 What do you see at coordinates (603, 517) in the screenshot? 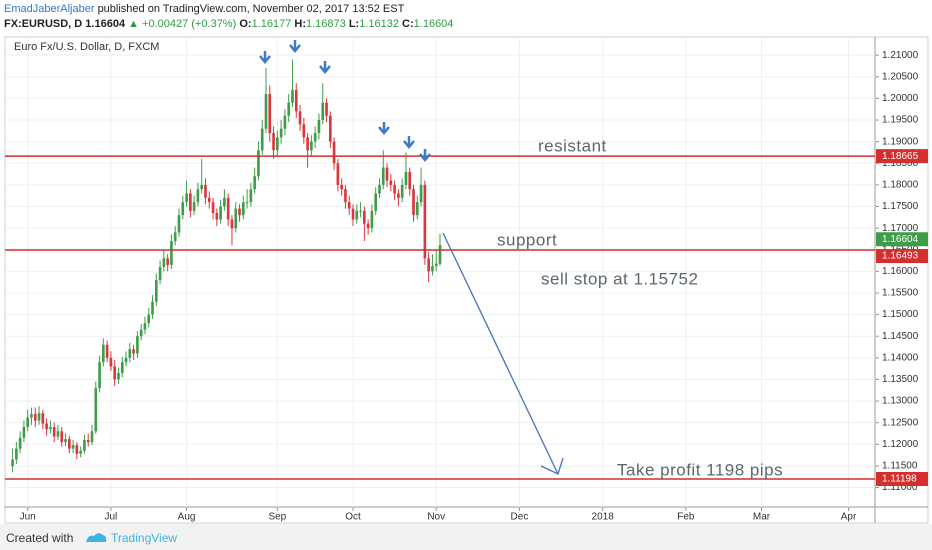
I see `x-tick-label: 2018` at bounding box center [603, 517].